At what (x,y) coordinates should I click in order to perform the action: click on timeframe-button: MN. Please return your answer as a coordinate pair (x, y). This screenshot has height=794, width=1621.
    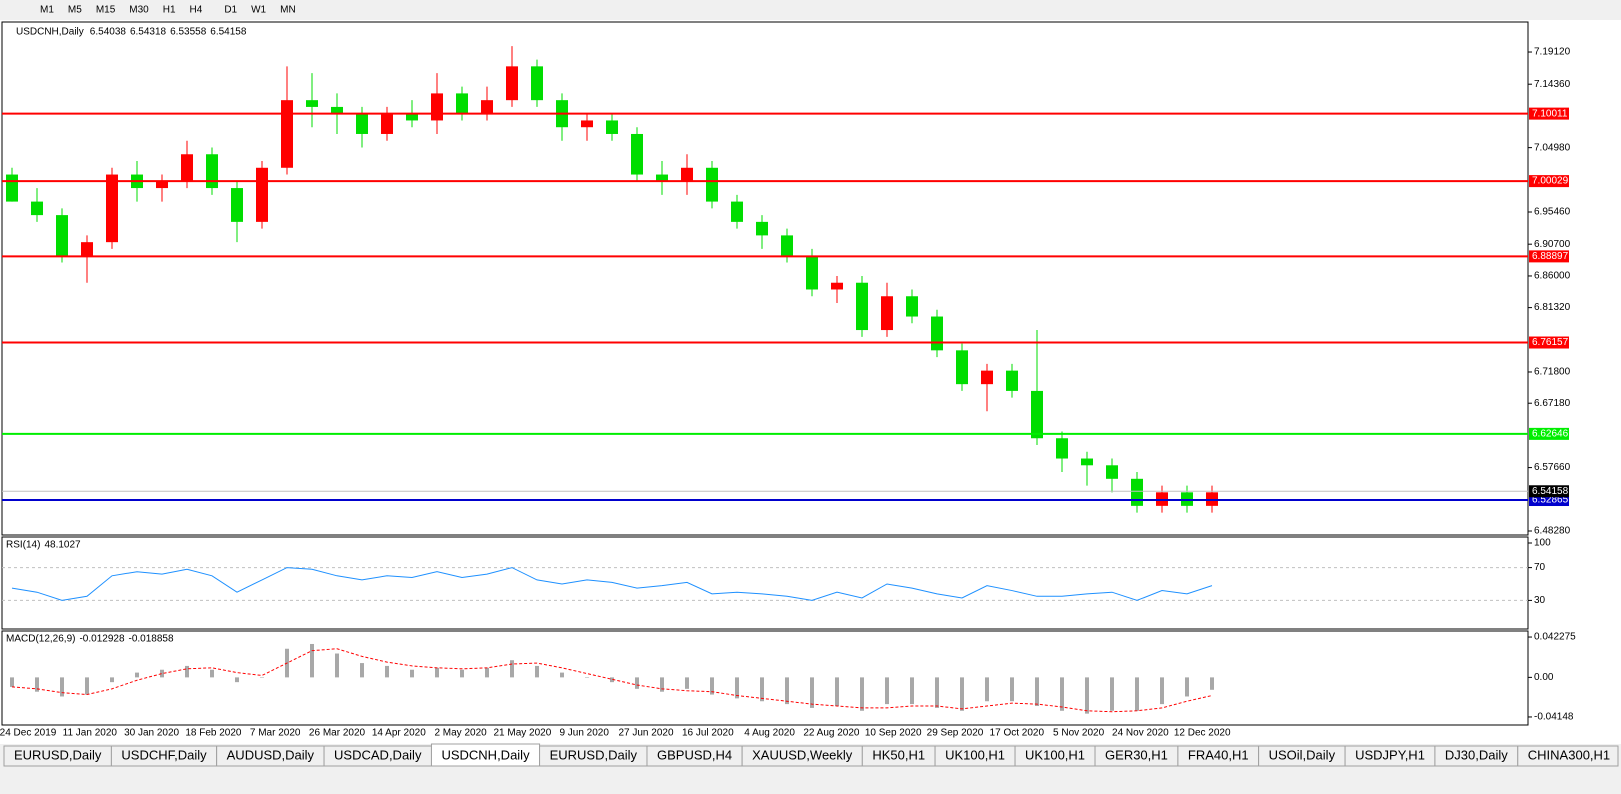
    Looking at the image, I should click on (288, 10).